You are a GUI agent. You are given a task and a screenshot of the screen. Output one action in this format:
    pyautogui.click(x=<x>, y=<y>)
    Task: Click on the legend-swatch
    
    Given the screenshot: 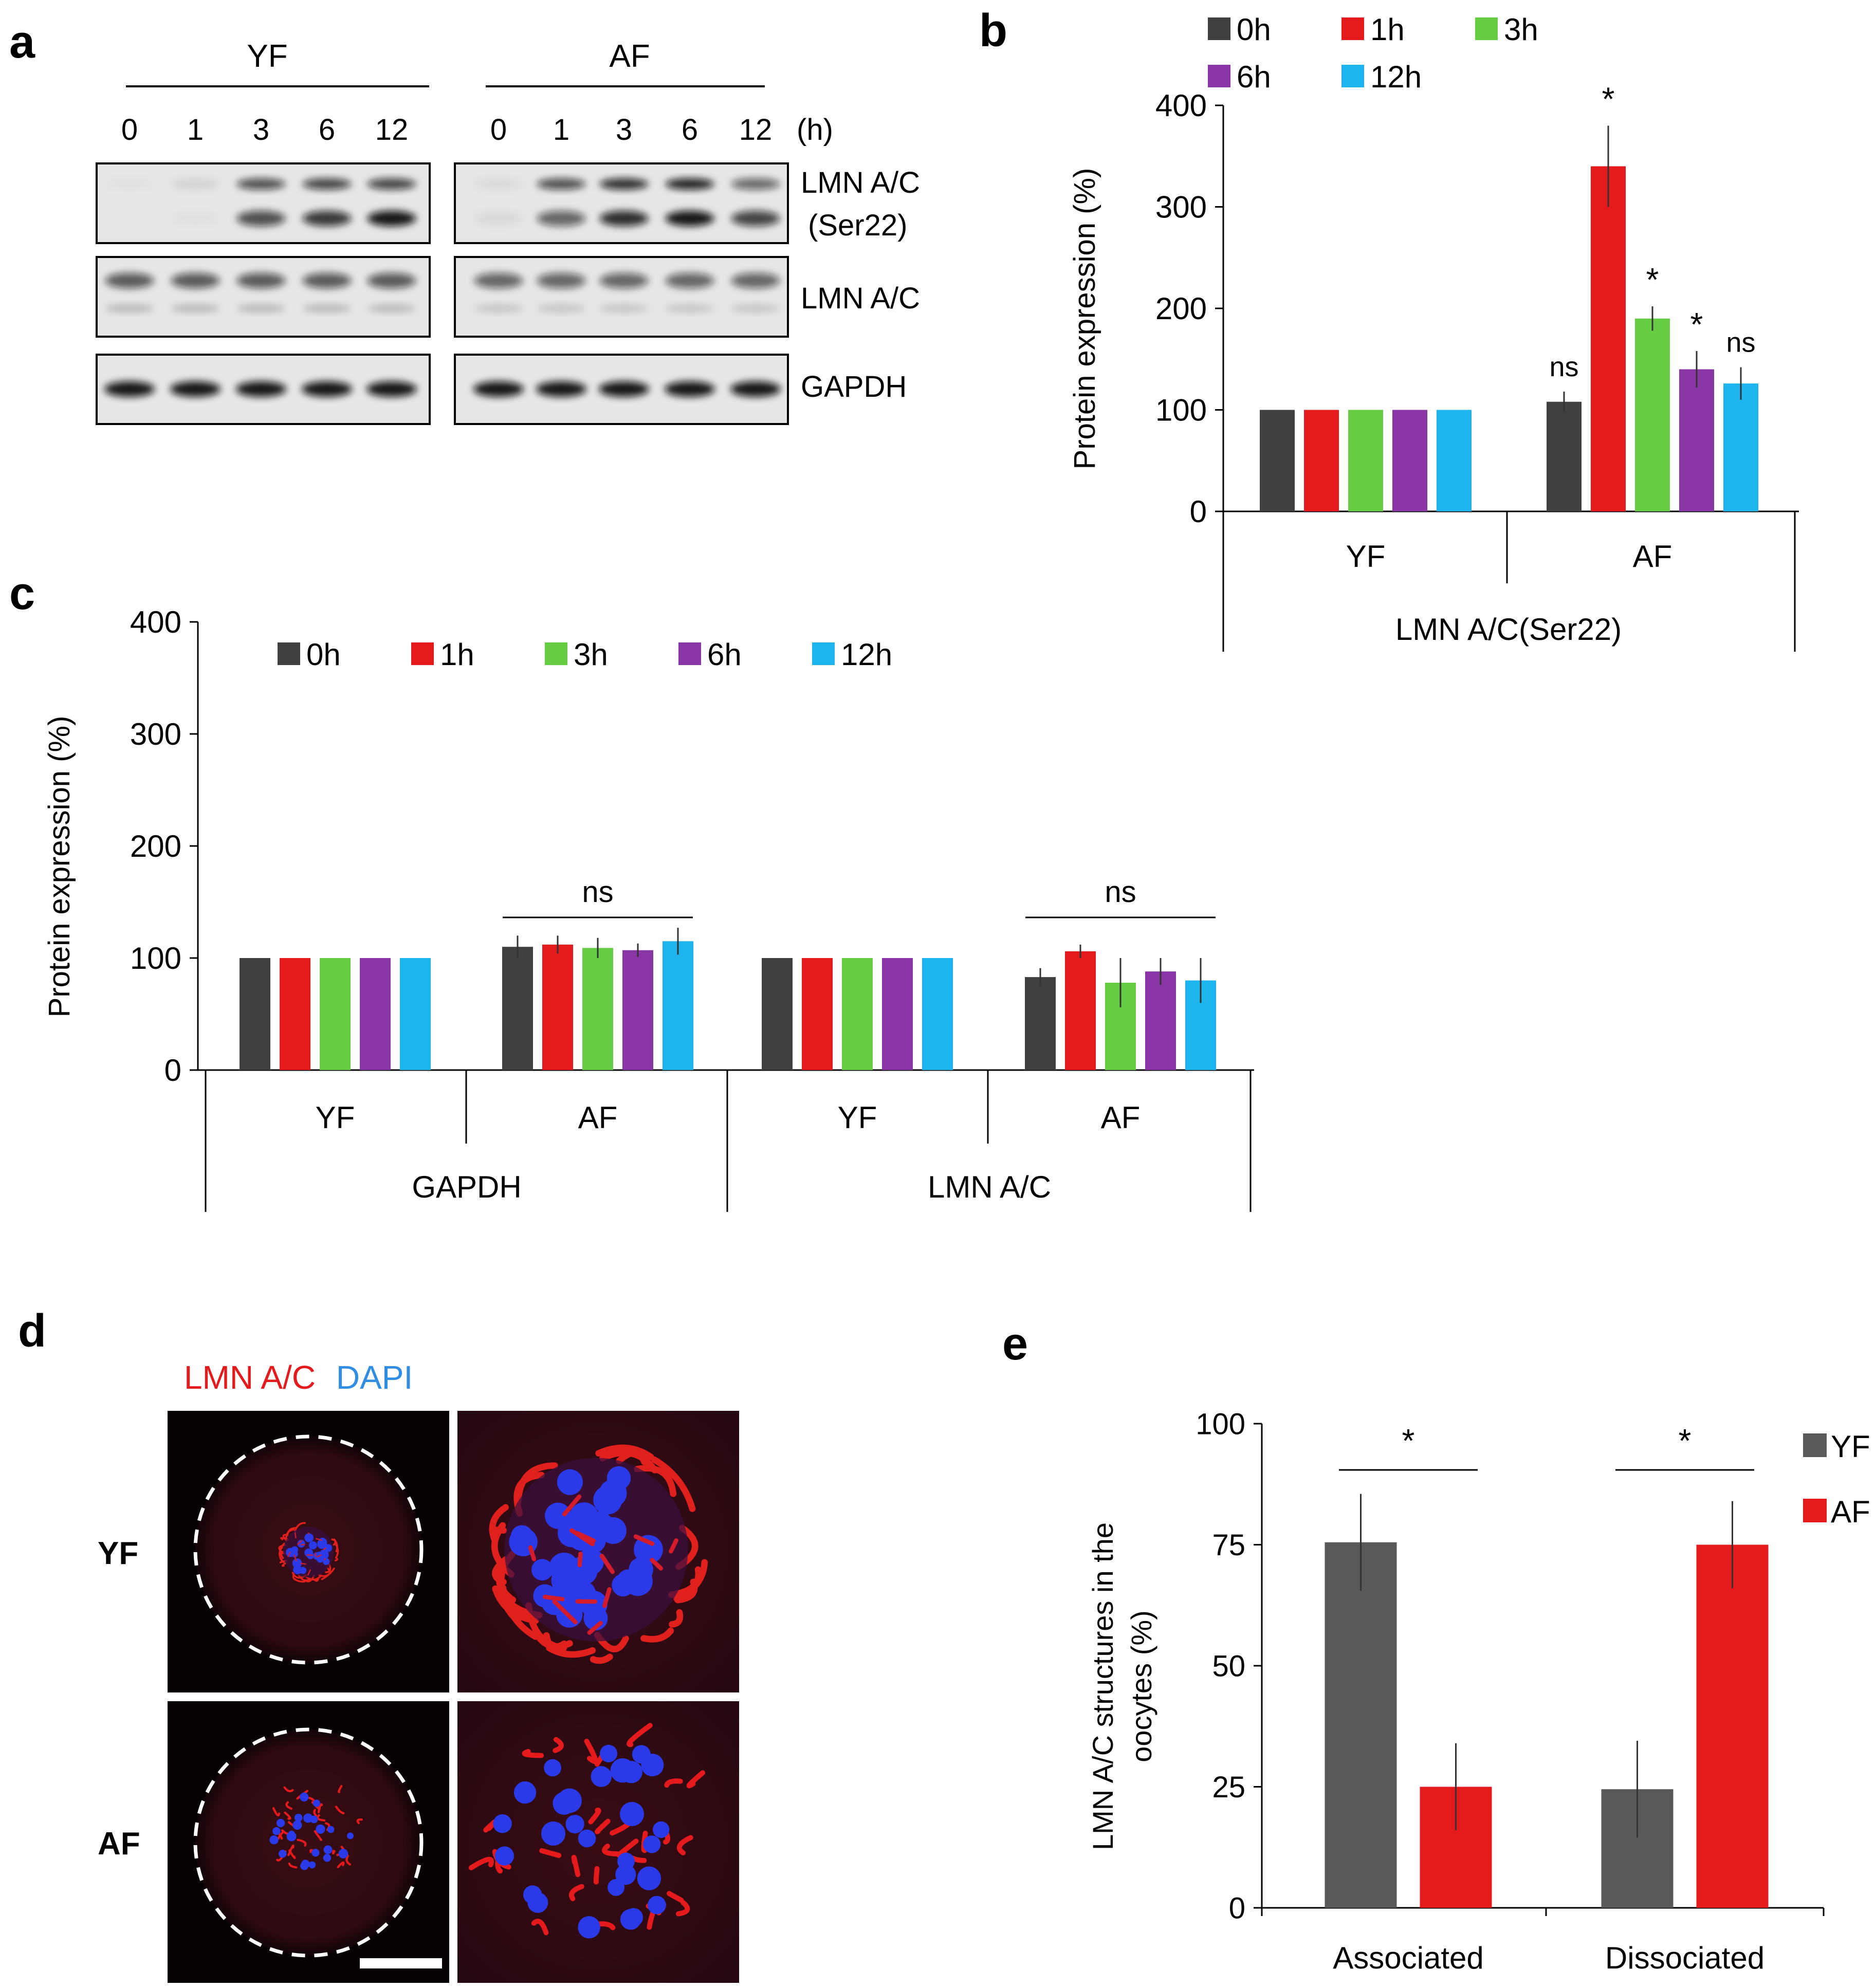 What is the action you would take?
    pyautogui.click(x=1219, y=76)
    